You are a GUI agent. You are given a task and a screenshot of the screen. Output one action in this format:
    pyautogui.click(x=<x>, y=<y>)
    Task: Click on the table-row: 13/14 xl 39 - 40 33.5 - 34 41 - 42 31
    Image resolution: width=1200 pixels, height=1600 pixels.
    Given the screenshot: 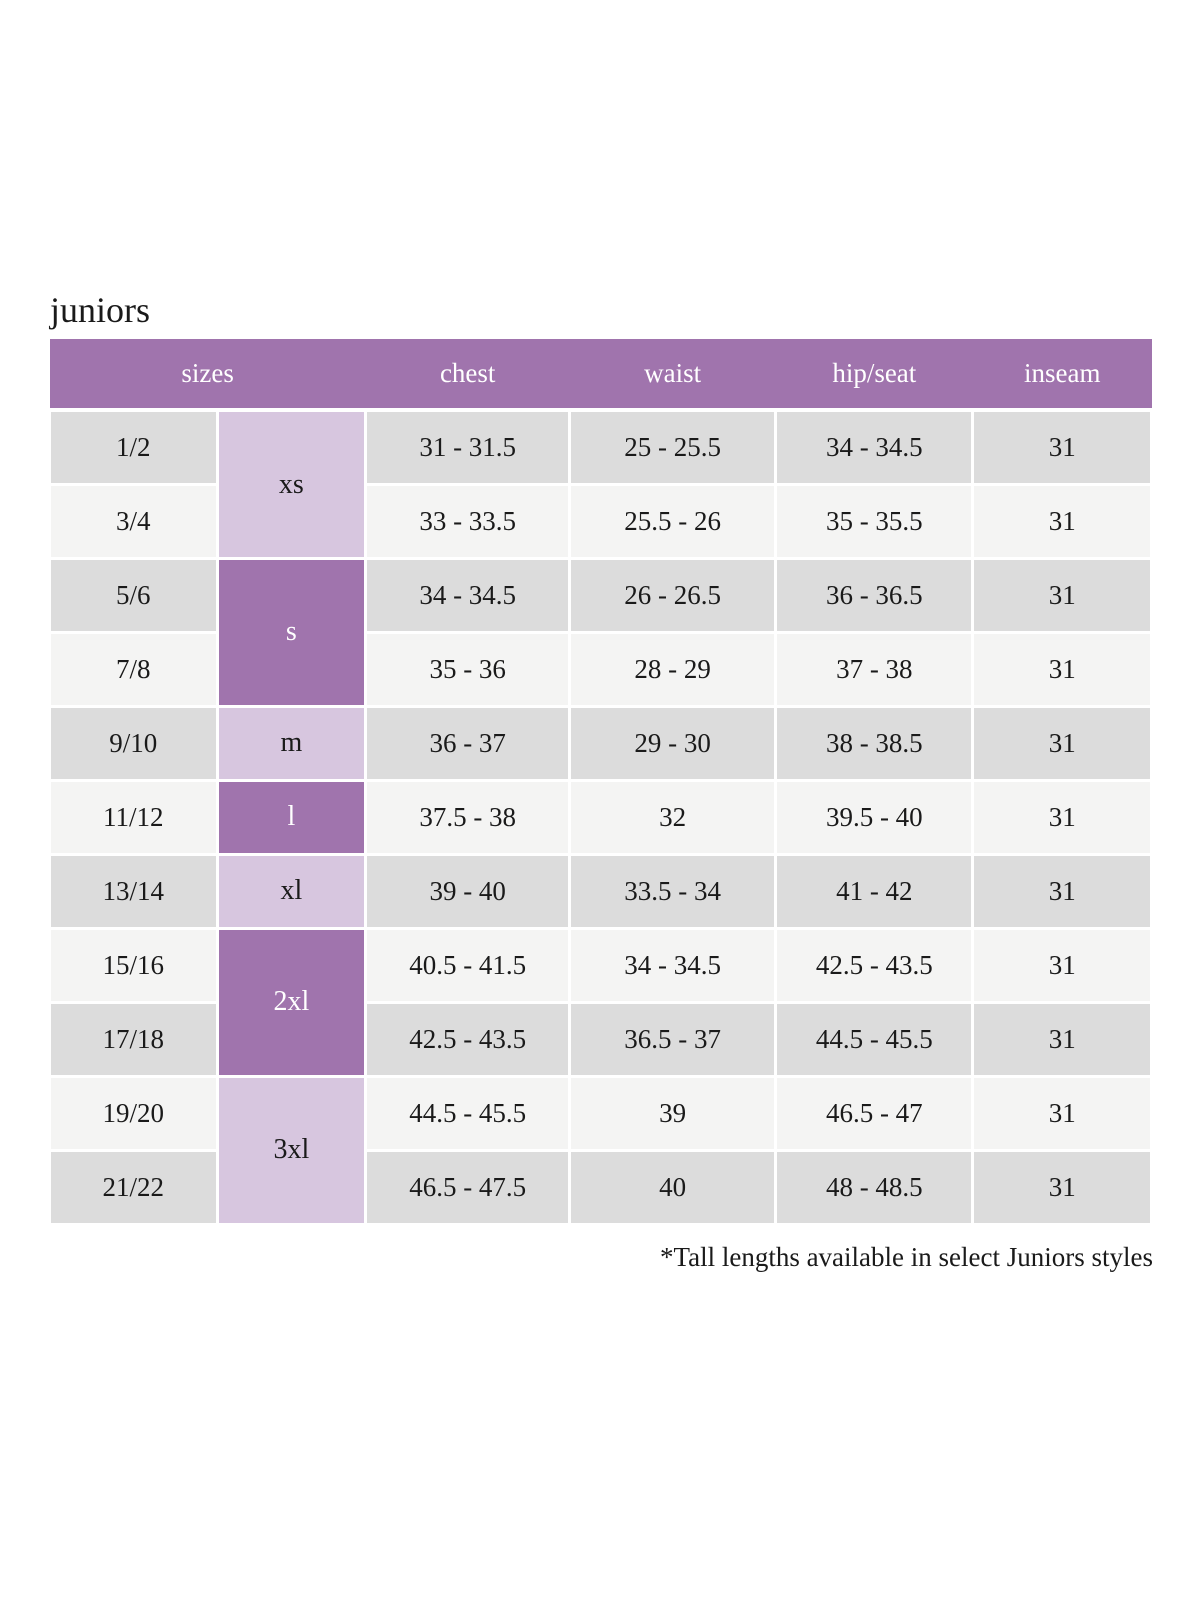 What is the action you would take?
    pyautogui.click(x=600, y=891)
    